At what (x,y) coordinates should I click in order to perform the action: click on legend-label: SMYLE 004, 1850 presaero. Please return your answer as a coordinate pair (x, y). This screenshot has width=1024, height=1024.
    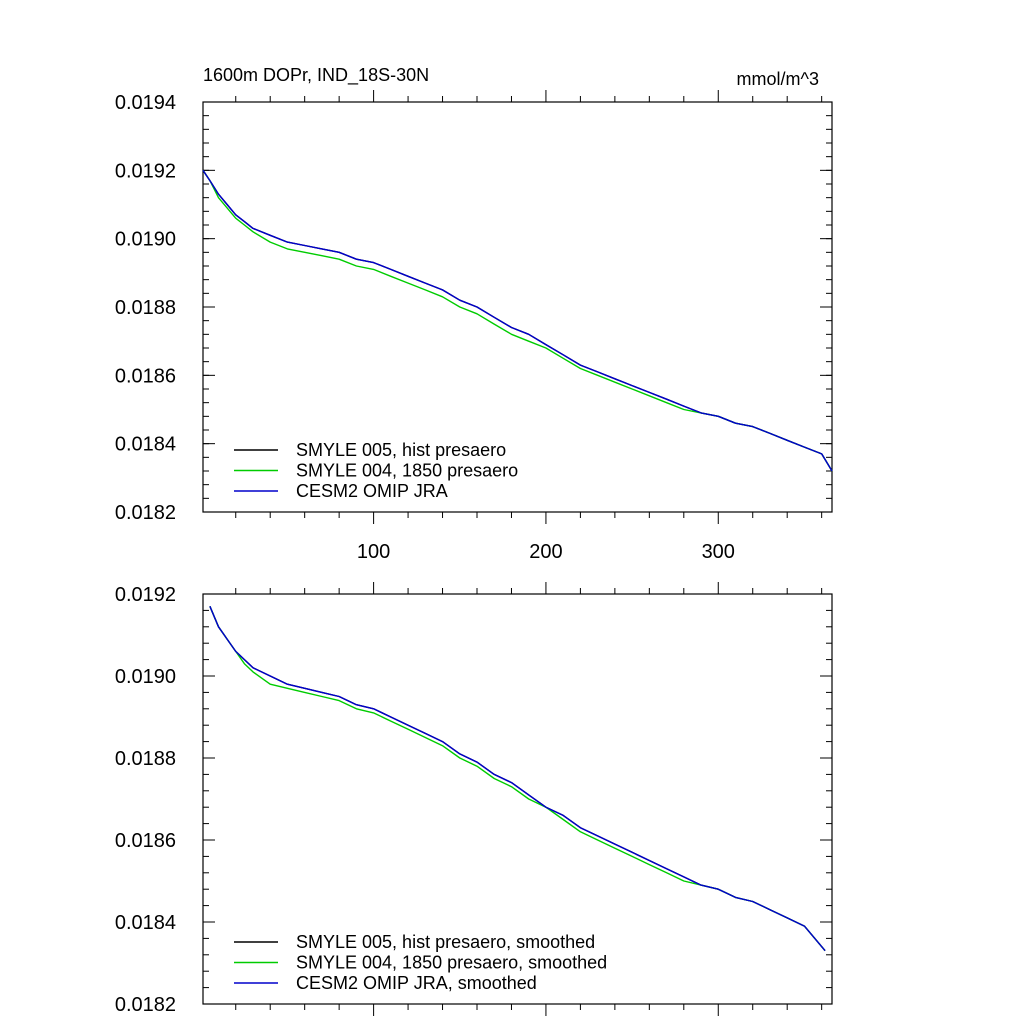
    Looking at the image, I should click on (407, 471).